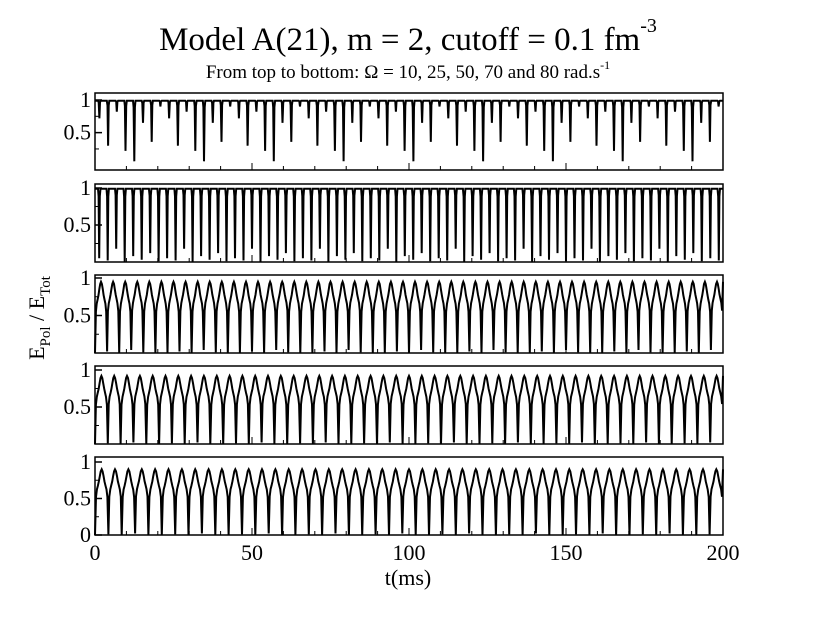  I want to click on x-tick-label: 150, so click(566, 552).